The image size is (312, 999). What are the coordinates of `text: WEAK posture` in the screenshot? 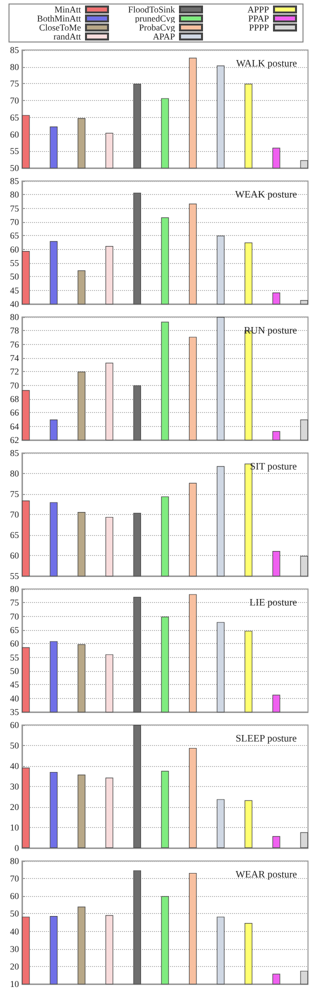 It's located at (266, 195).